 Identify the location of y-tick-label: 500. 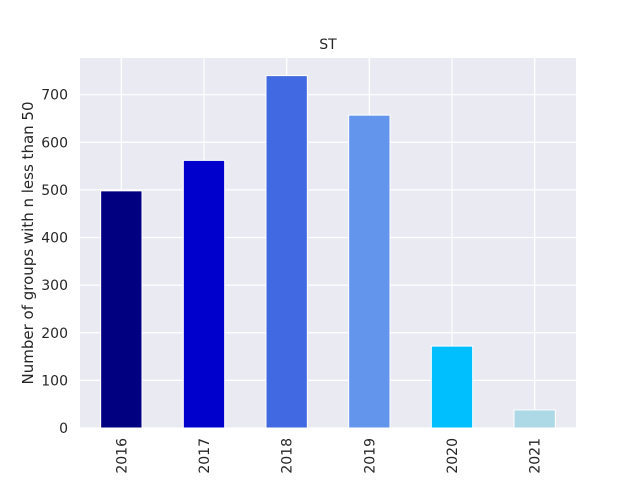
(54, 191).